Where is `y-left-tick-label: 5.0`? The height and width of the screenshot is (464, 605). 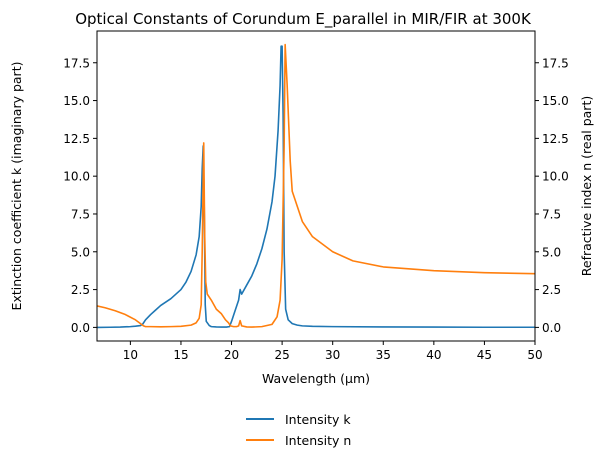 y-left-tick-label: 5.0 is located at coordinates (80, 252).